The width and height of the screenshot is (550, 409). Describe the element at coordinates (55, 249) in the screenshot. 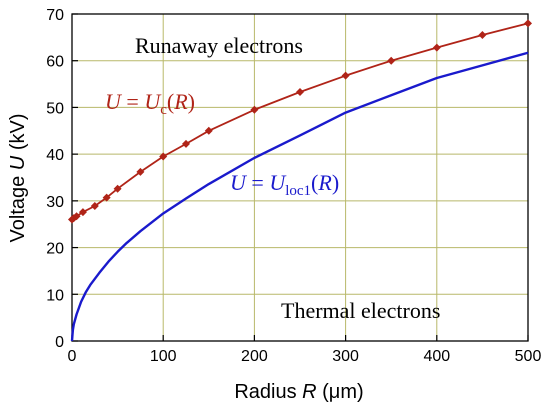

I see `y-tick-label: 20` at that location.